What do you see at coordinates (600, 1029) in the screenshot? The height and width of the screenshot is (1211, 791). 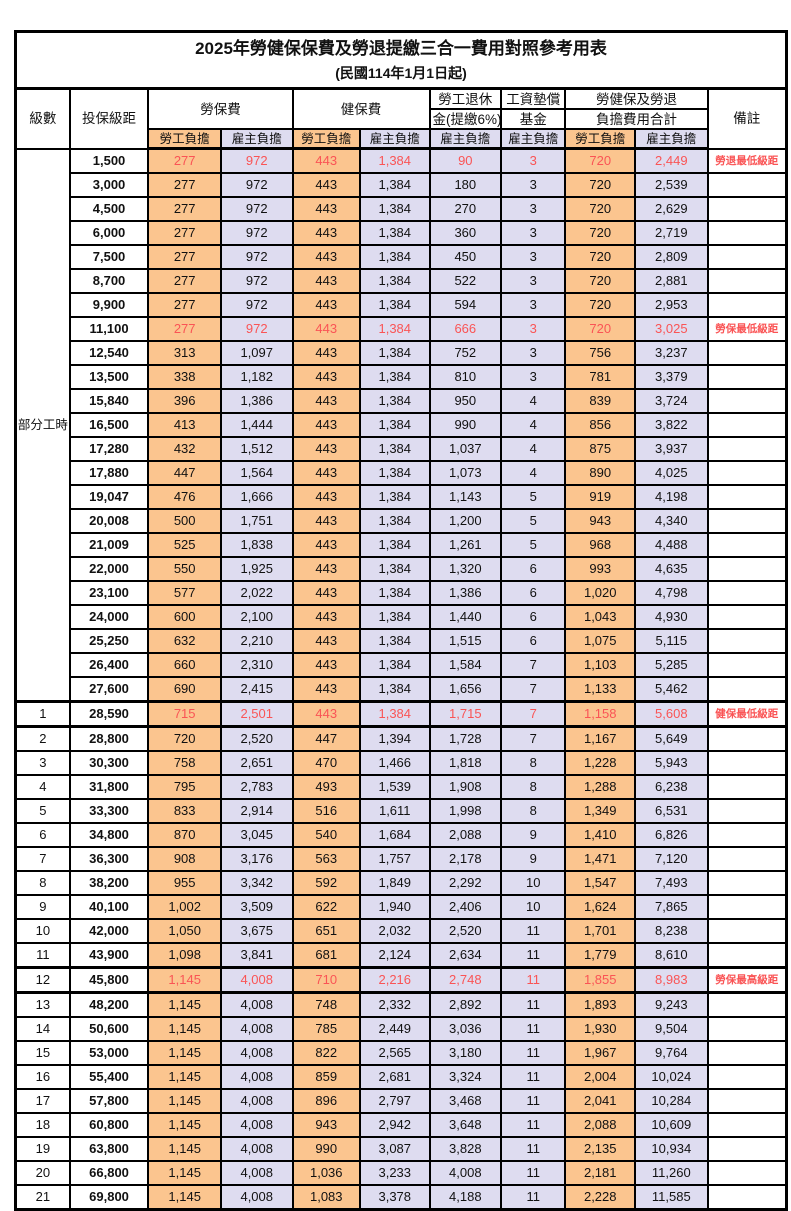 I see `cell-total-employee: 1,930` at bounding box center [600, 1029].